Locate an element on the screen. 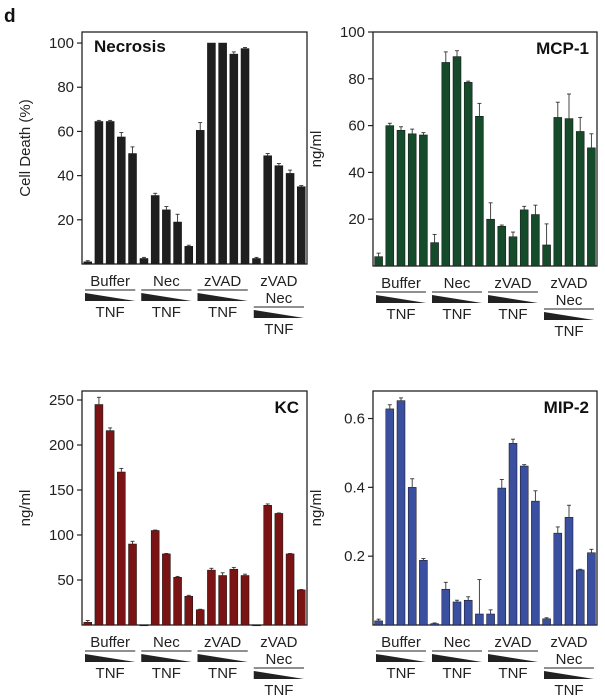 Image resolution: width=605 pixels, height=699 pixels. y-tick-label: 100 is located at coordinates (61, 535).